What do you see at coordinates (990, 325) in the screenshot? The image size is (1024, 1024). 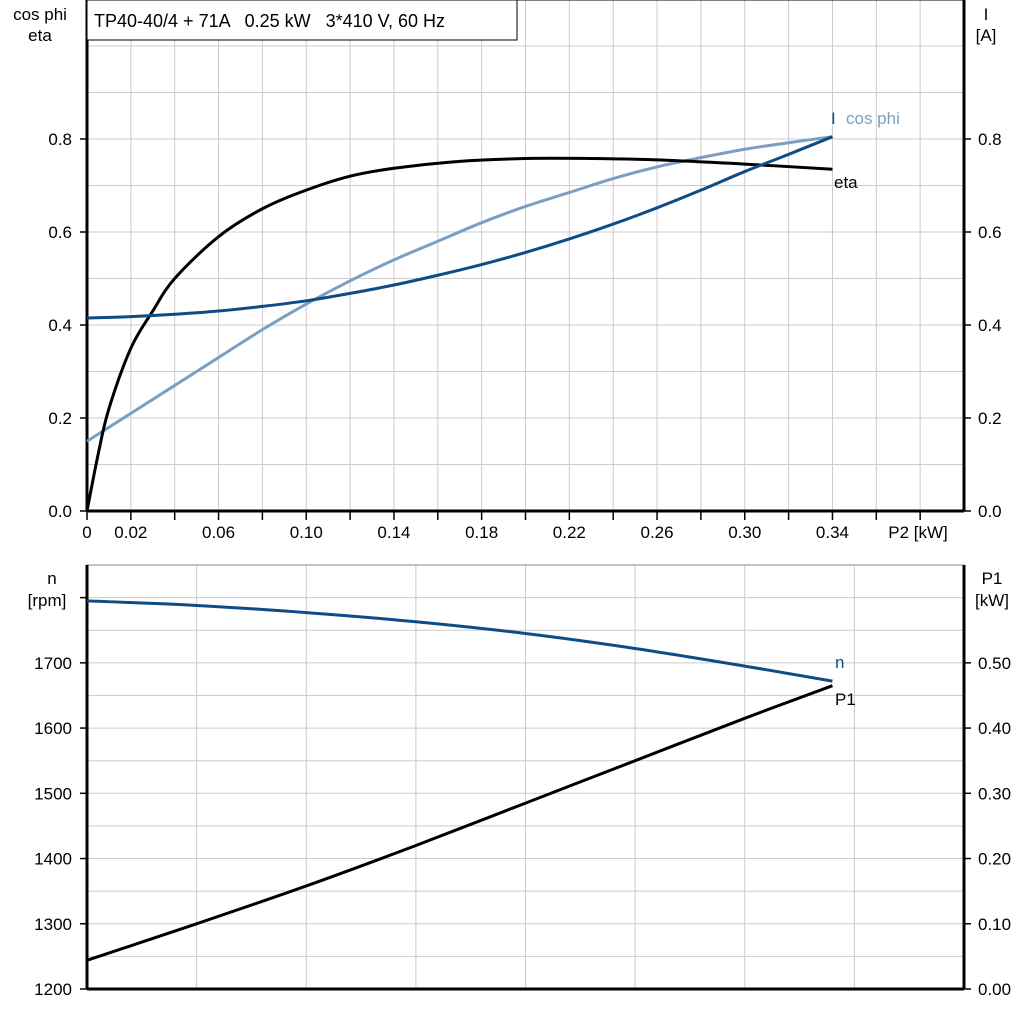 I see `y-tick-label-right: 0.4` at bounding box center [990, 325].